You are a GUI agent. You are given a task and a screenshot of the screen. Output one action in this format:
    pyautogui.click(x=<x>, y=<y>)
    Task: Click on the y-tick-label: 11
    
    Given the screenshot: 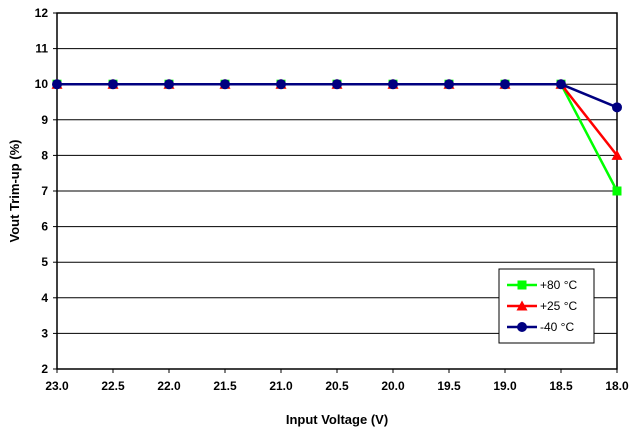 What is the action you would take?
    pyautogui.click(x=41, y=49)
    